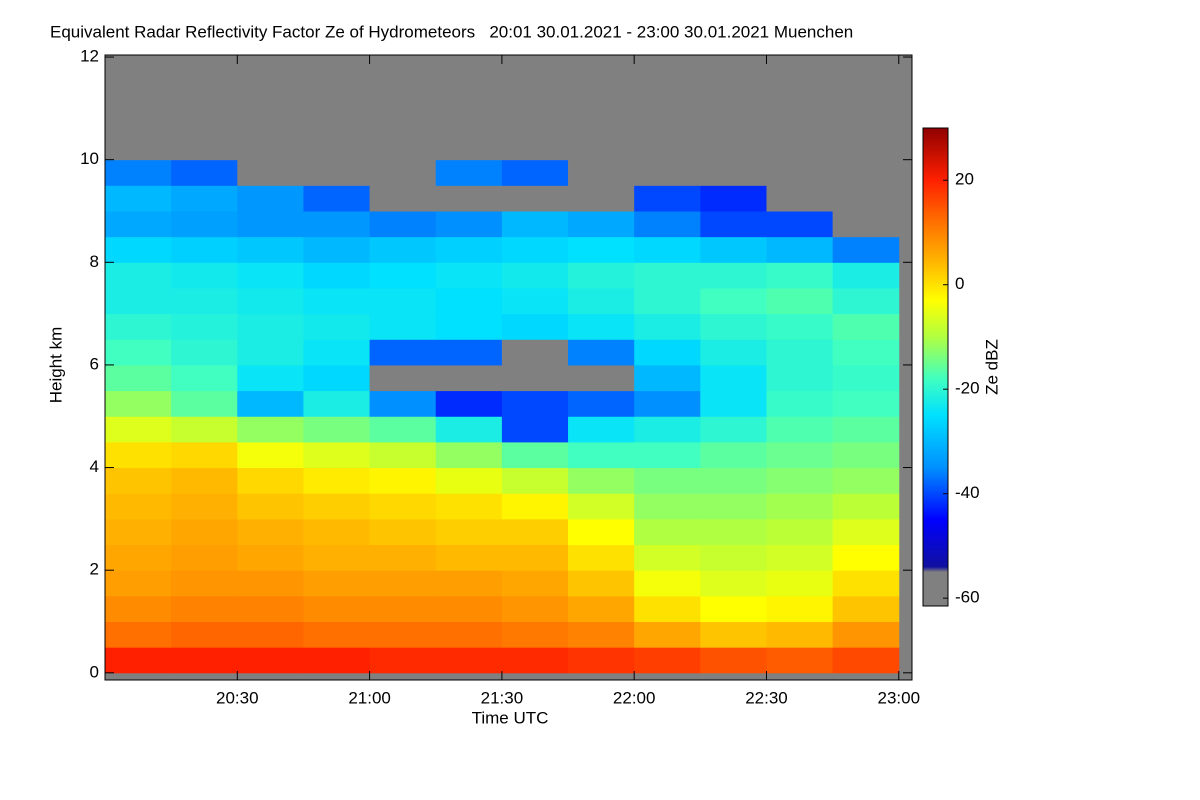 The width and height of the screenshot is (1200, 800). What do you see at coordinates (94, 569) in the screenshot?
I see `y-tick-label: 2` at bounding box center [94, 569].